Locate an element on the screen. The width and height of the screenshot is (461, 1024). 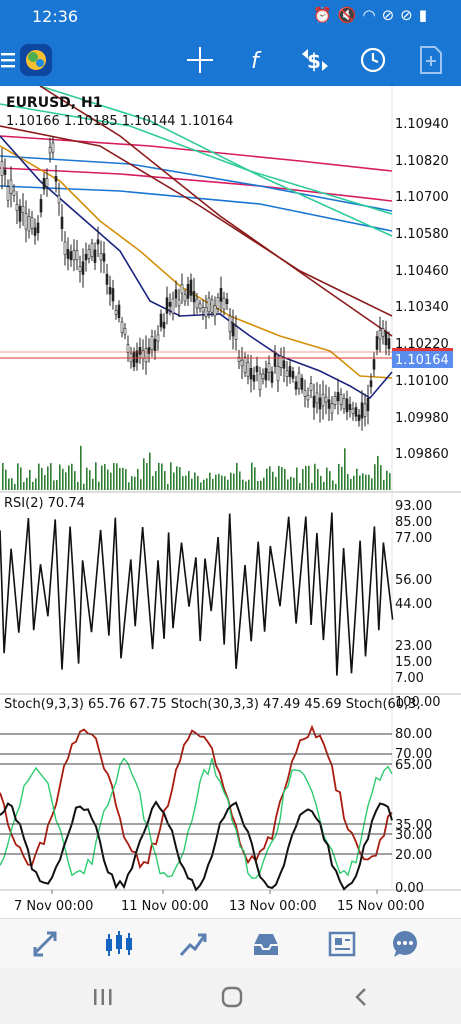
timeframe-icon is located at coordinates (373, 60).